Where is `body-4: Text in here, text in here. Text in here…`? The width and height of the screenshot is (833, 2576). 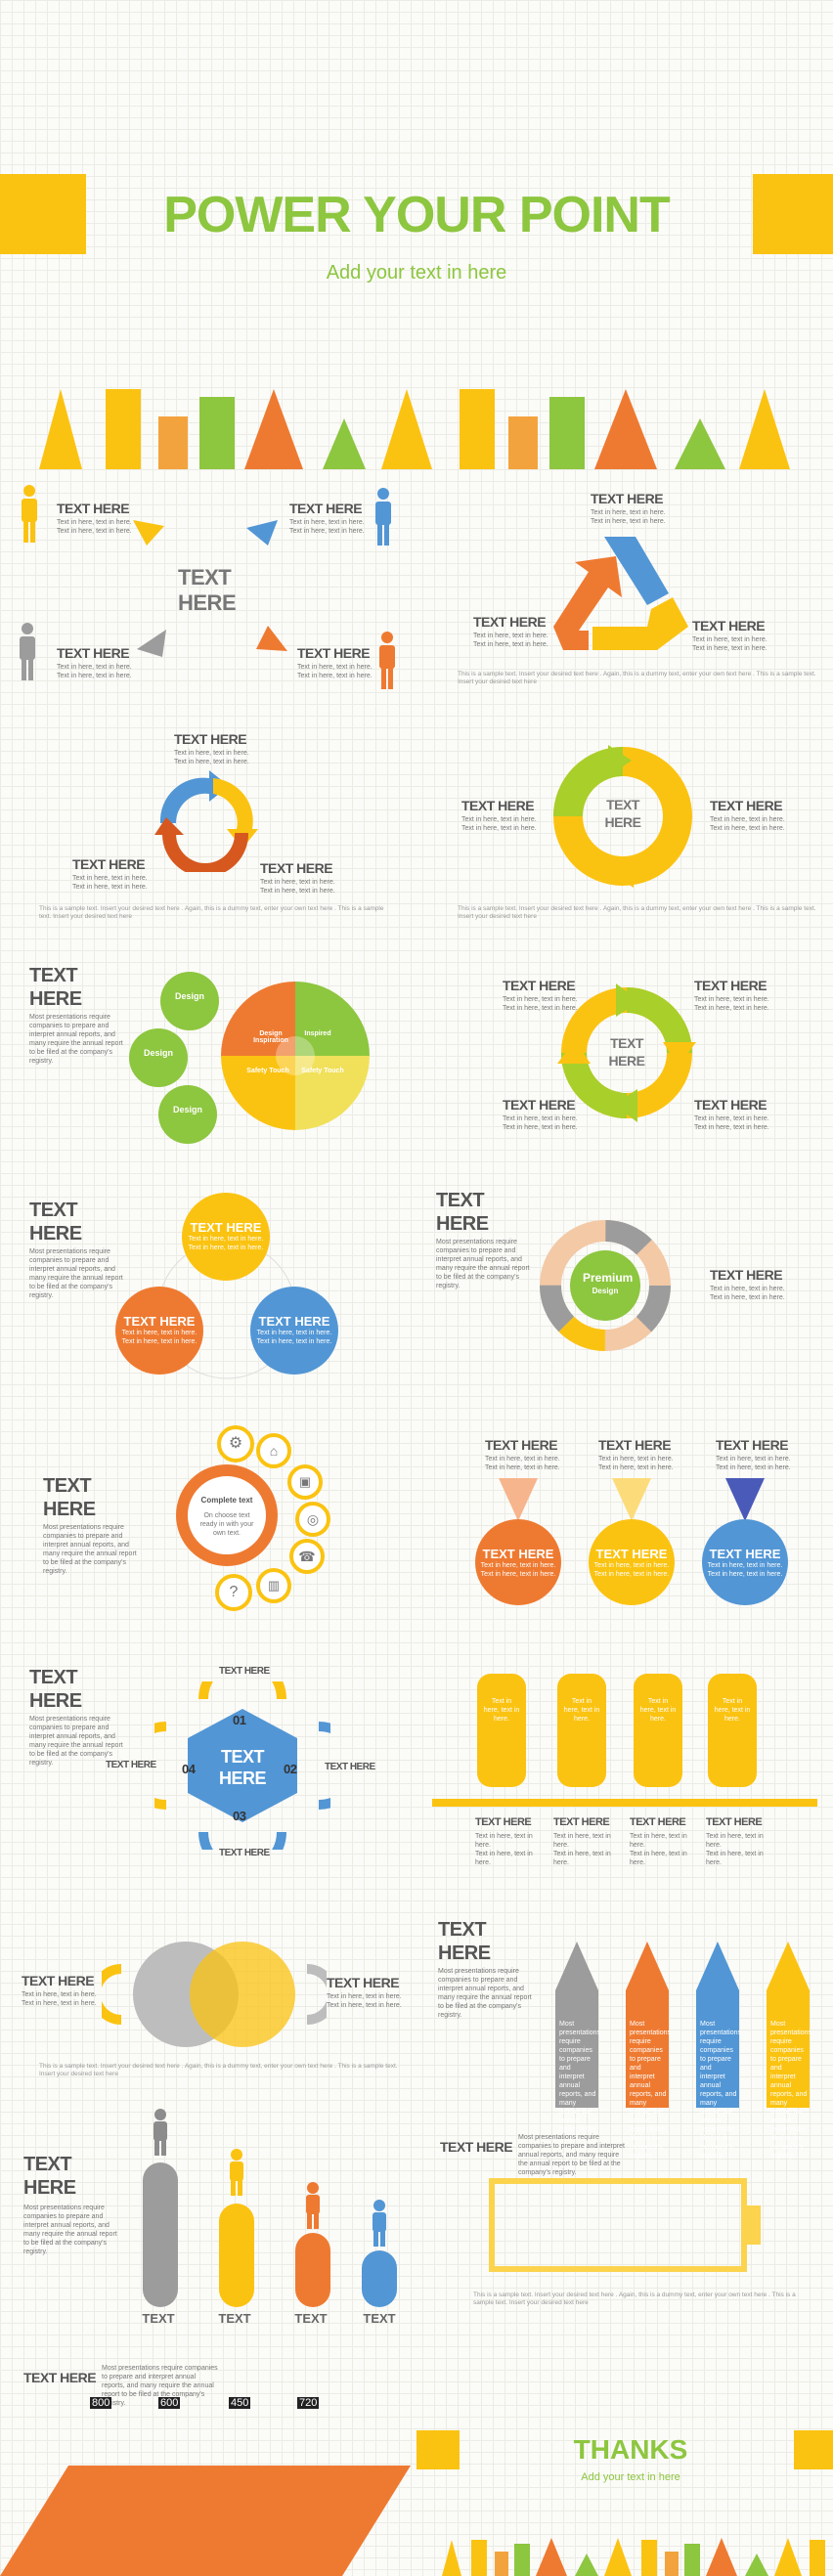 body-4: Text in here, text in here. Text in here… is located at coordinates (335, 671).